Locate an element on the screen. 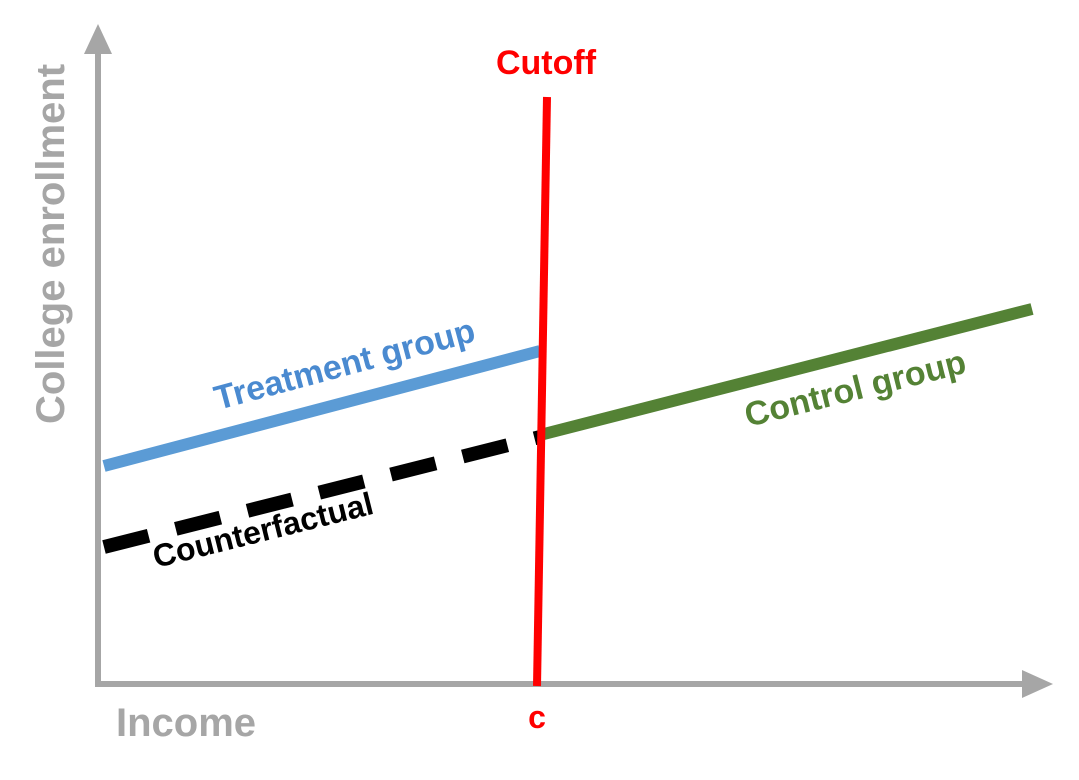 The image size is (1079, 780). y-axis-label: College enrollment is located at coordinates (51, 244).